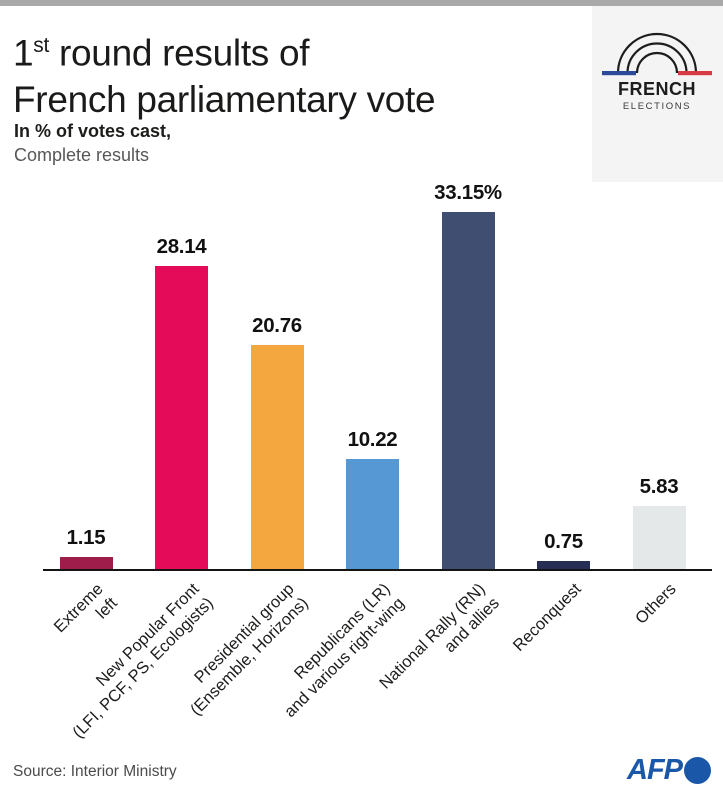 Image resolution: width=723 pixels, height=800 pixels. Describe the element at coordinates (95, 771) in the screenshot. I see `source-credit: Source: Interior Ministry` at that location.